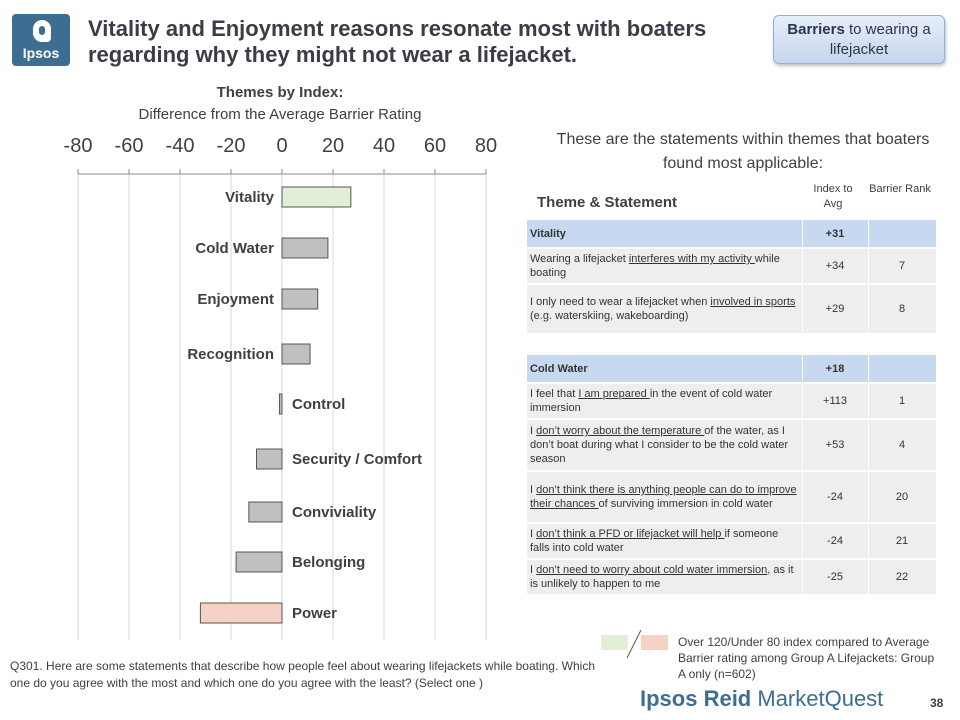  I want to click on statement-key: interferes with my activity, so click(691, 259).